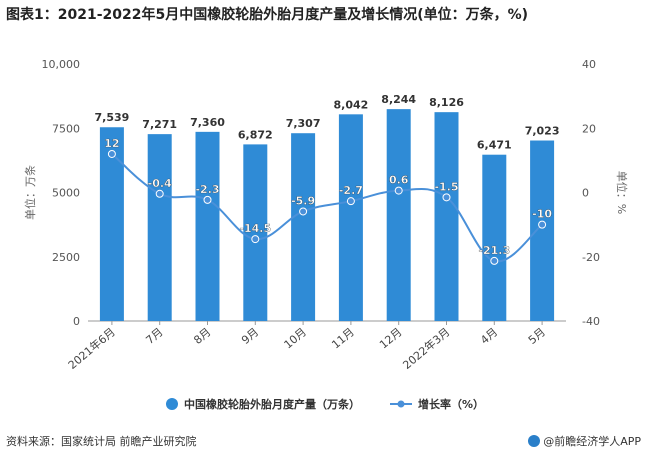 This screenshot has width=649, height=459. I want to click on y-tick-label: 7500, so click(66, 128).